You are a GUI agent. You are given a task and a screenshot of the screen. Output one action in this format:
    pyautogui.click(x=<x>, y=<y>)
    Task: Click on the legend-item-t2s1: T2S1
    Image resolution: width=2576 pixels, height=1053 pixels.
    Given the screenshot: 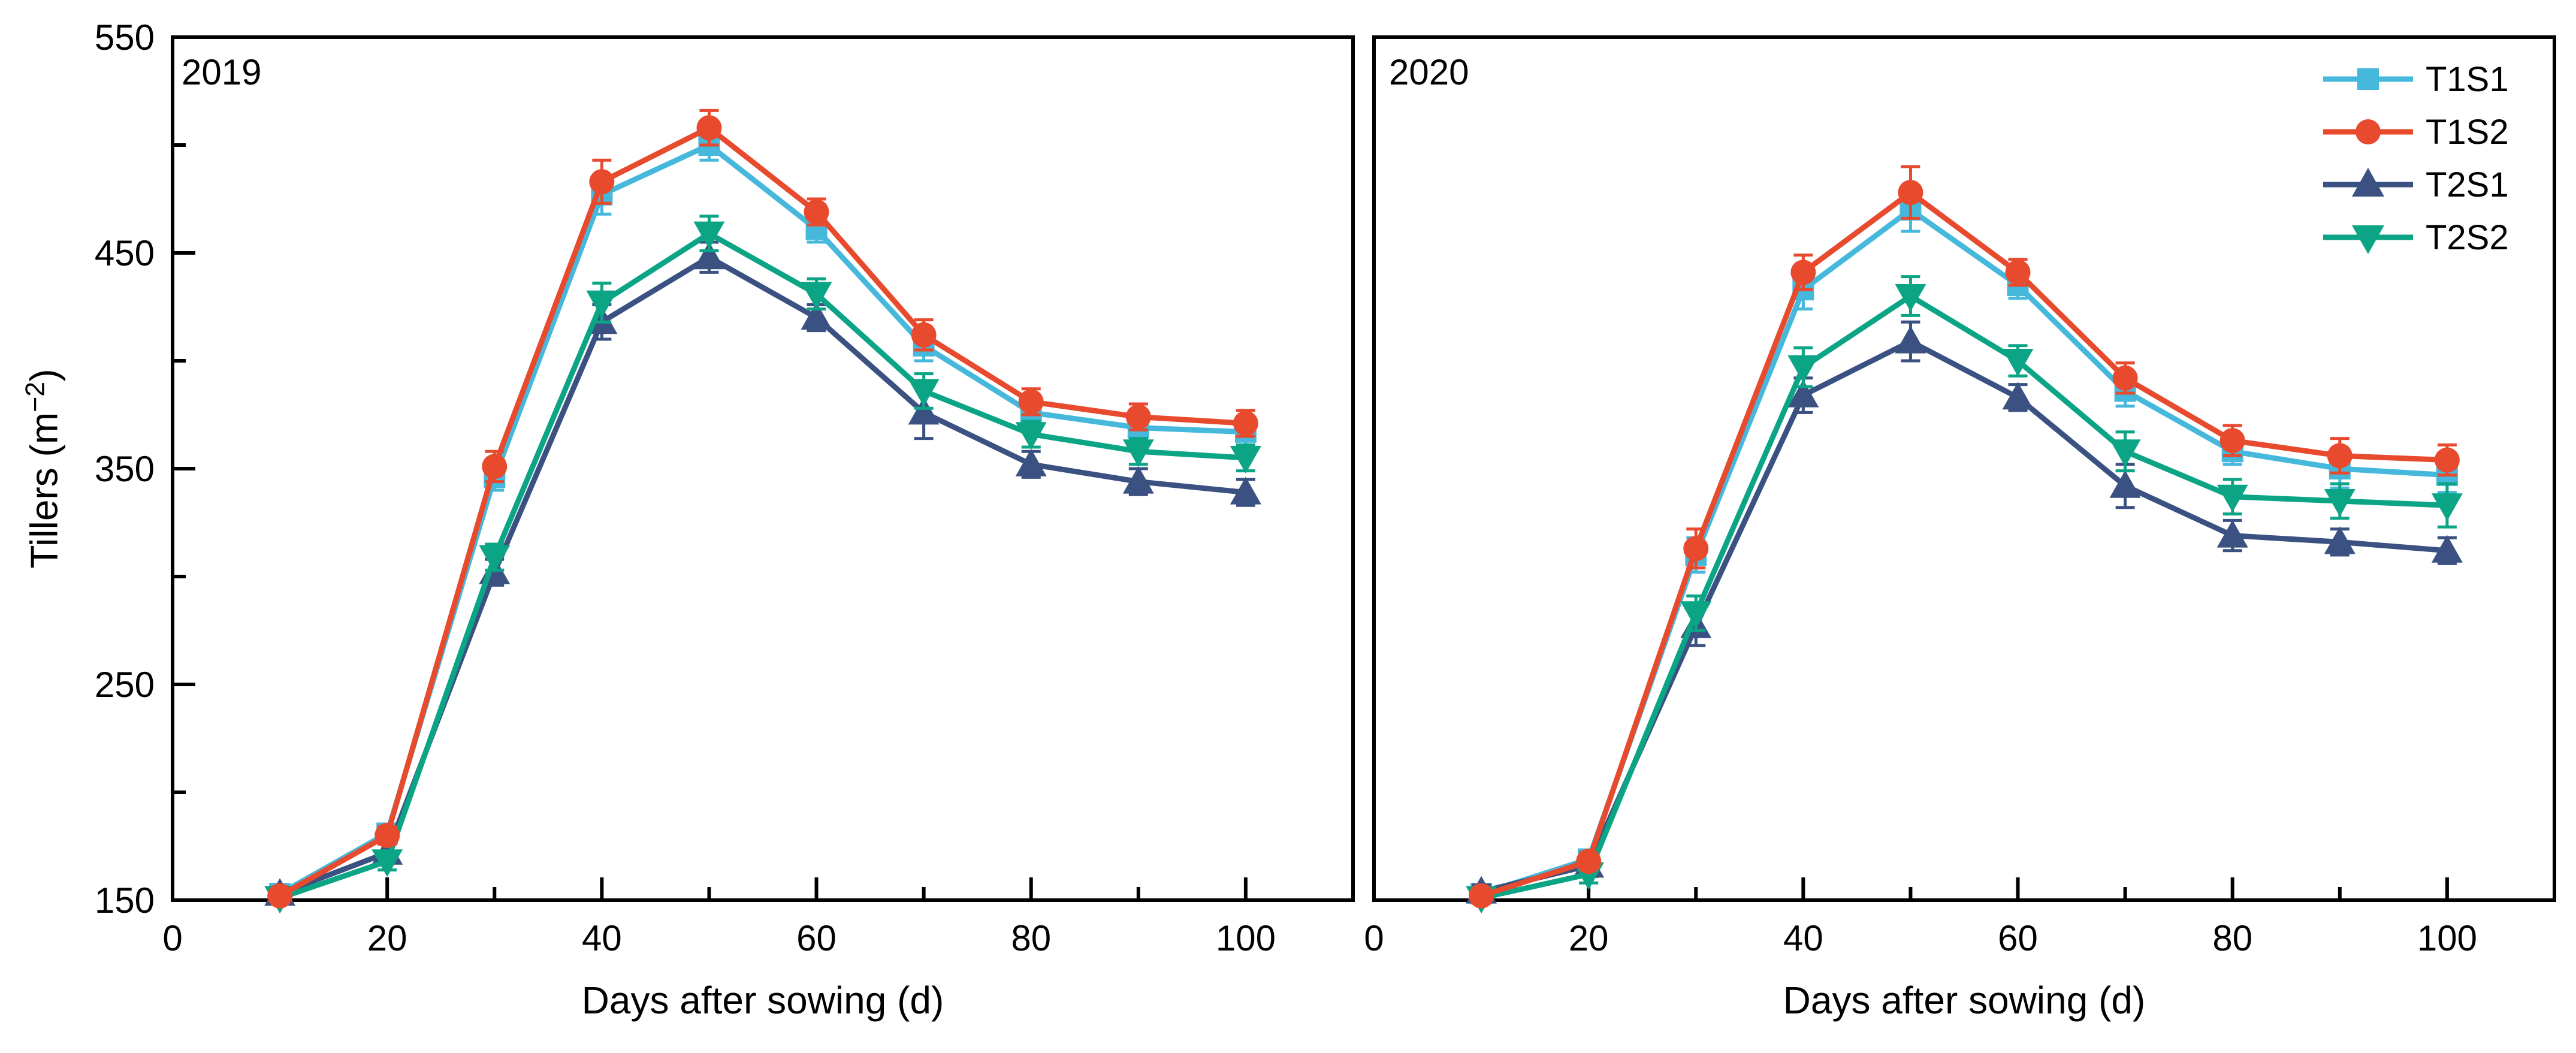 What is the action you would take?
    pyautogui.click(x=2415, y=185)
    